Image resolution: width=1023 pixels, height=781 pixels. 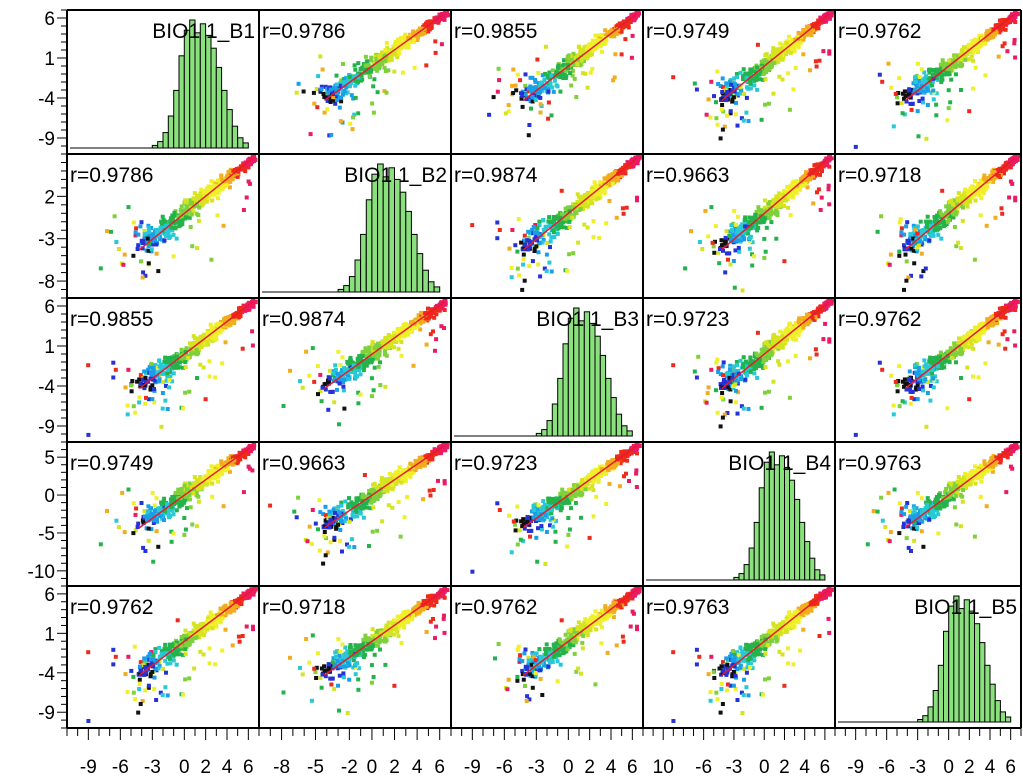 What do you see at coordinates (580, 57) in the screenshot?
I see `regression-line` at bounding box center [580, 57].